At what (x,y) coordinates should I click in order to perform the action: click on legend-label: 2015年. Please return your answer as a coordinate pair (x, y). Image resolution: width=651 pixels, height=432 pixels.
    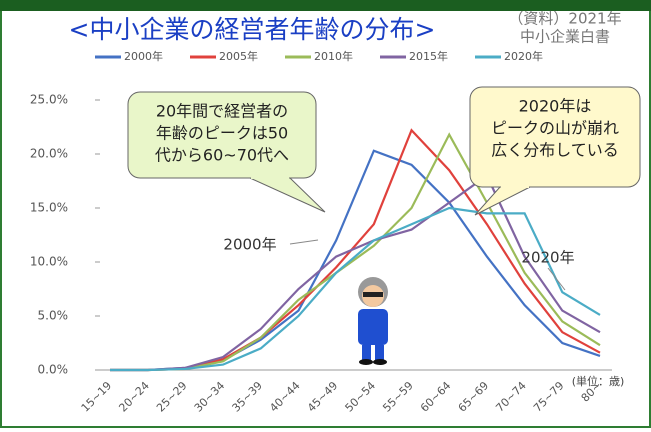
    Looking at the image, I should click on (428, 56).